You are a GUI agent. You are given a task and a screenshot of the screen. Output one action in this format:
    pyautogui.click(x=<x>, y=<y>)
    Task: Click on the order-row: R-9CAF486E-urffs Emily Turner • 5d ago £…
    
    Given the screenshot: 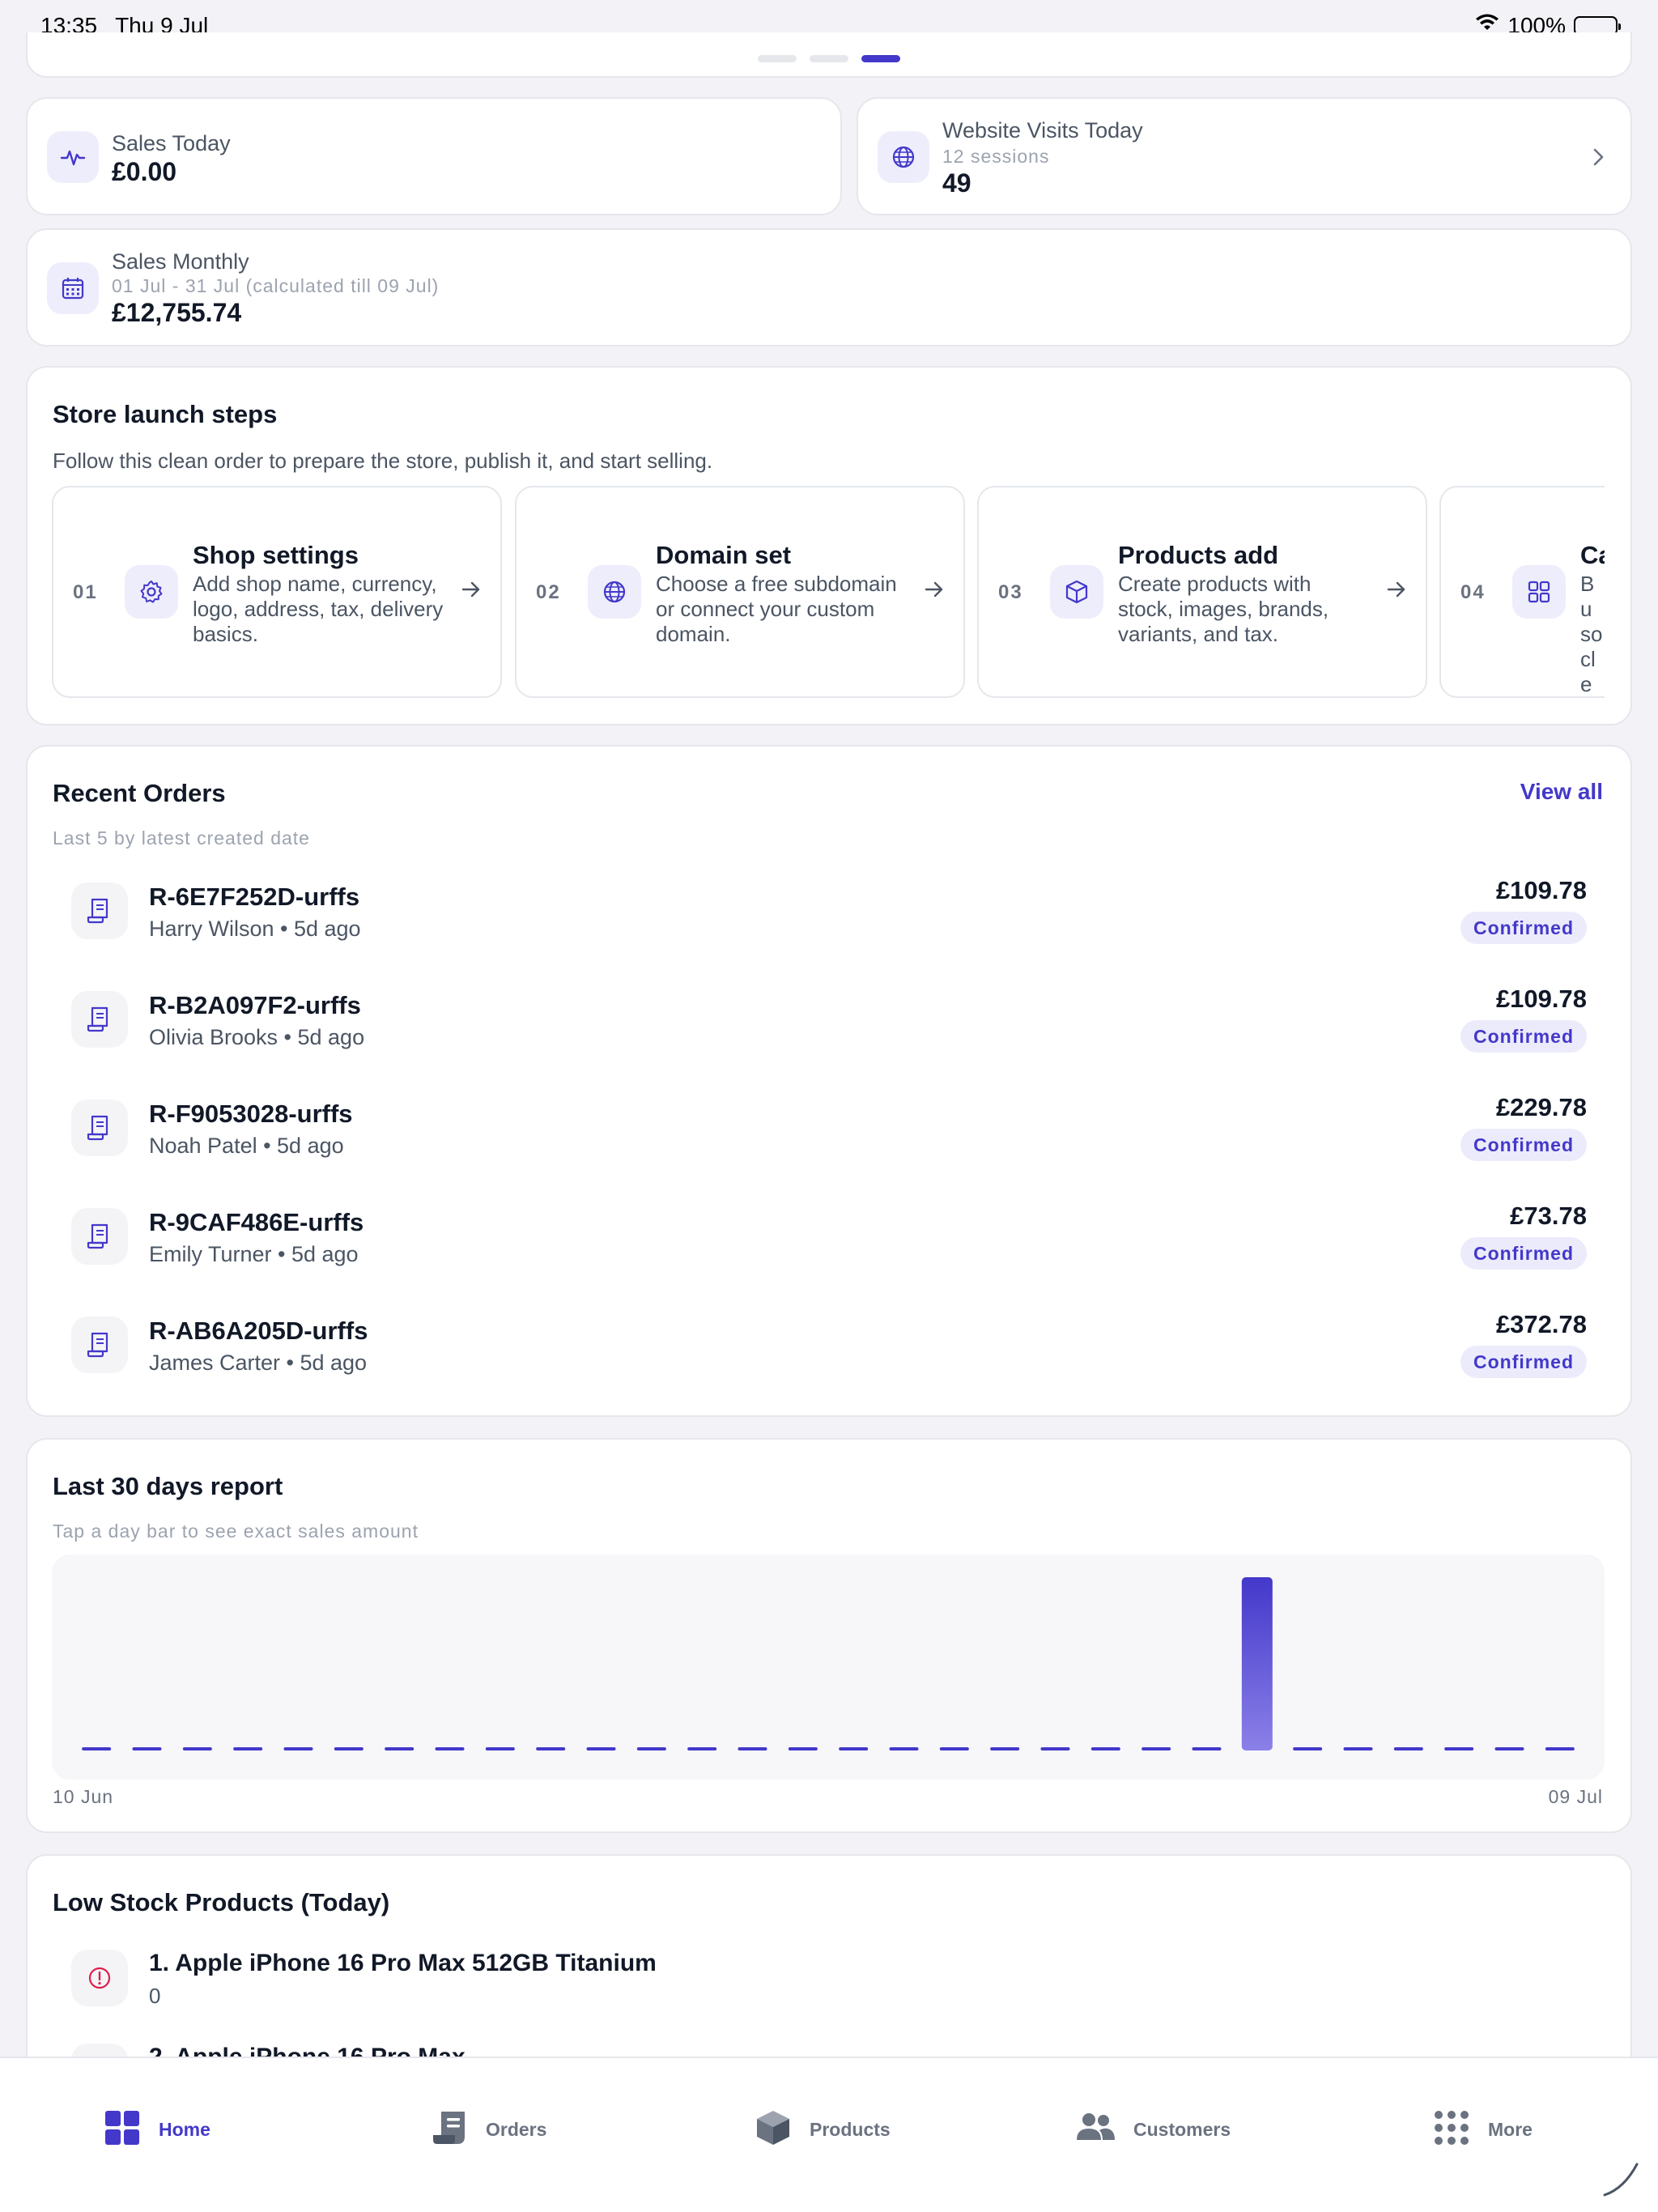 What is the action you would take?
    pyautogui.click(x=829, y=1246)
    